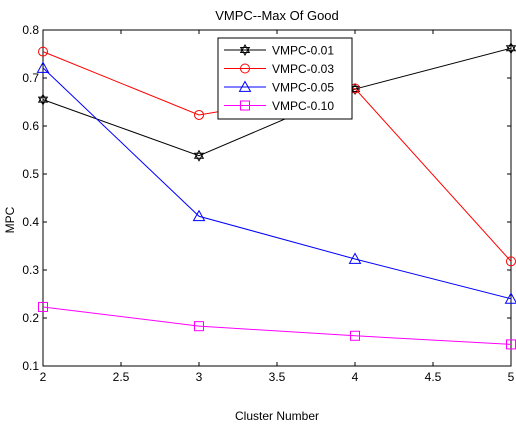 The image size is (516, 427). What do you see at coordinates (30, 30) in the screenshot?
I see `y-tick-label: 0.8` at bounding box center [30, 30].